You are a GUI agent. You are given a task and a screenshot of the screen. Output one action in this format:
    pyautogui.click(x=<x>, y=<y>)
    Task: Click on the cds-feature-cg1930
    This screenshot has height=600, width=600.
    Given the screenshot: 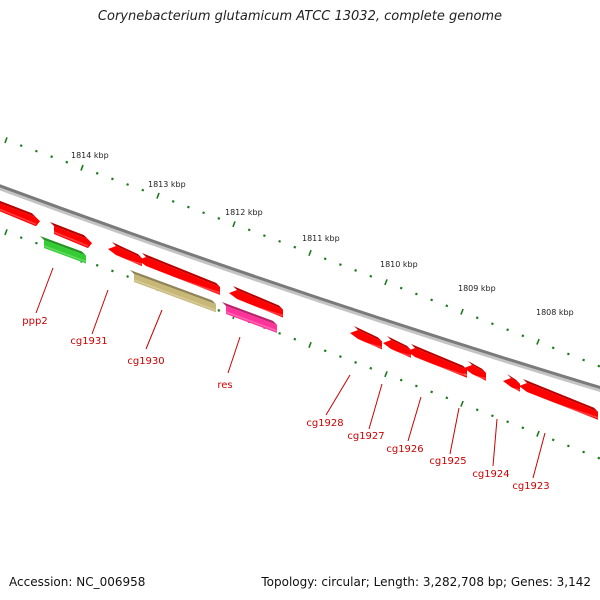 What is the action you would take?
    pyautogui.click(x=179, y=274)
    